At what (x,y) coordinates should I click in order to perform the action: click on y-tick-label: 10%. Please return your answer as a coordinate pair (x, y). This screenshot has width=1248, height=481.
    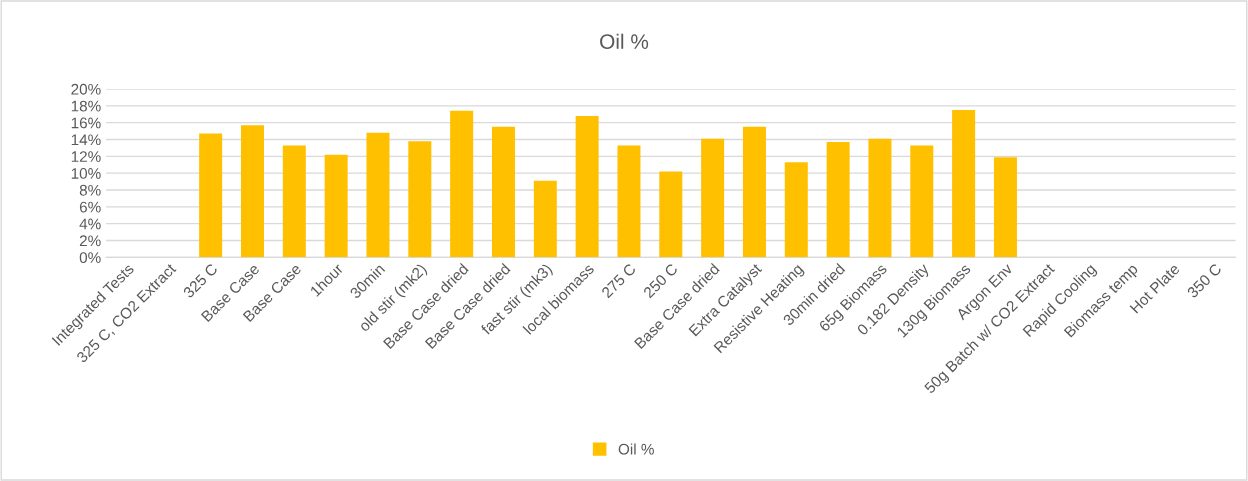
    Looking at the image, I should click on (86, 173).